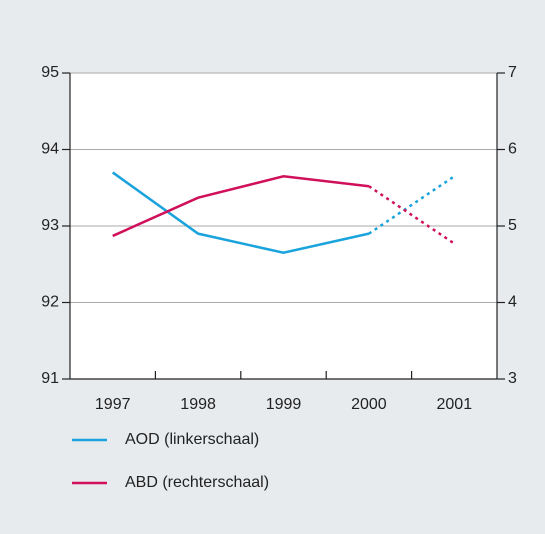  What do you see at coordinates (512, 302) in the screenshot?
I see `y2-tick-label: 4` at bounding box center [512, 302].